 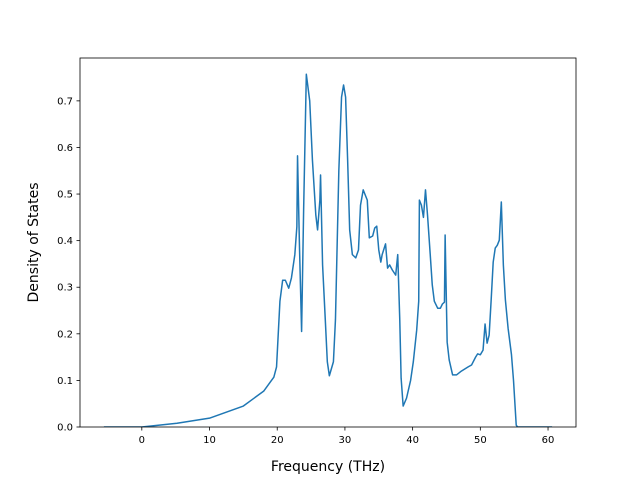 I want to click on y-axis-label: Density of States, so click(x=34, y=243).